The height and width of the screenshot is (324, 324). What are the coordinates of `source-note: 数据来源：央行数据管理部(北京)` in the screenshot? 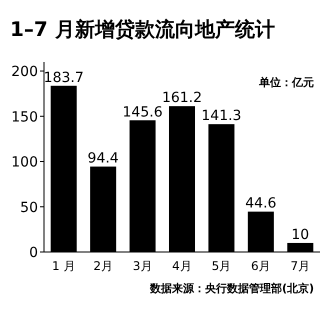 It's located at (231, 288).